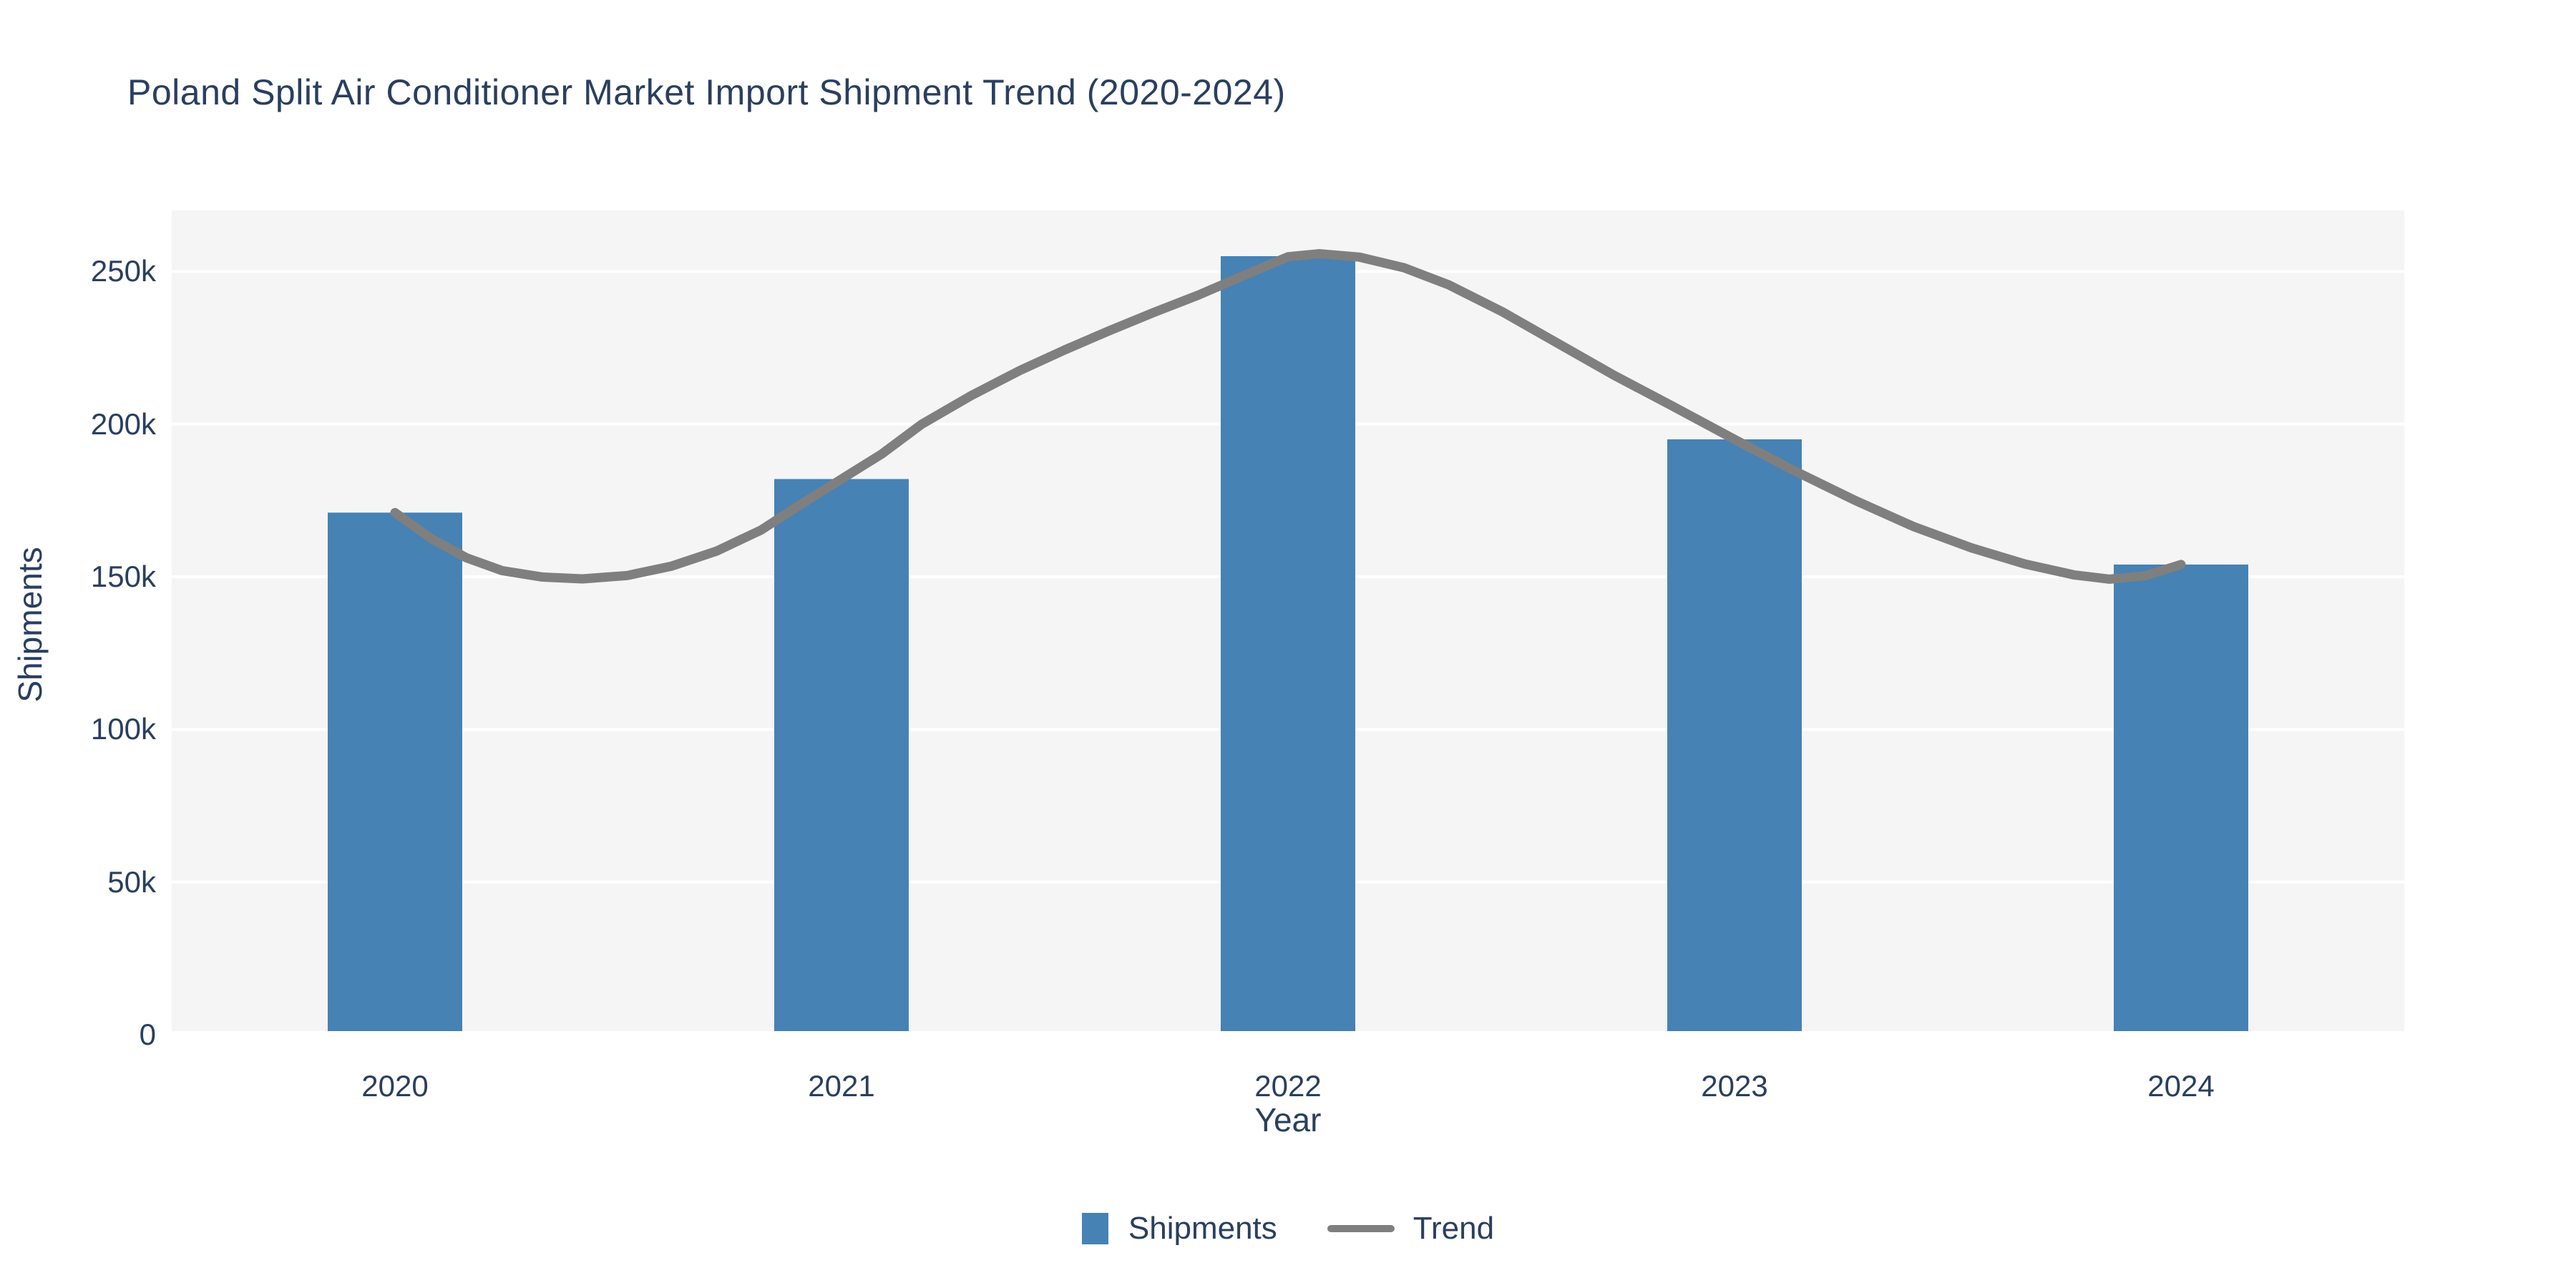  Describe the element at coordinates (1361, 1228) in the screenshot. I see `trend-line-swatch-icon` at that location.